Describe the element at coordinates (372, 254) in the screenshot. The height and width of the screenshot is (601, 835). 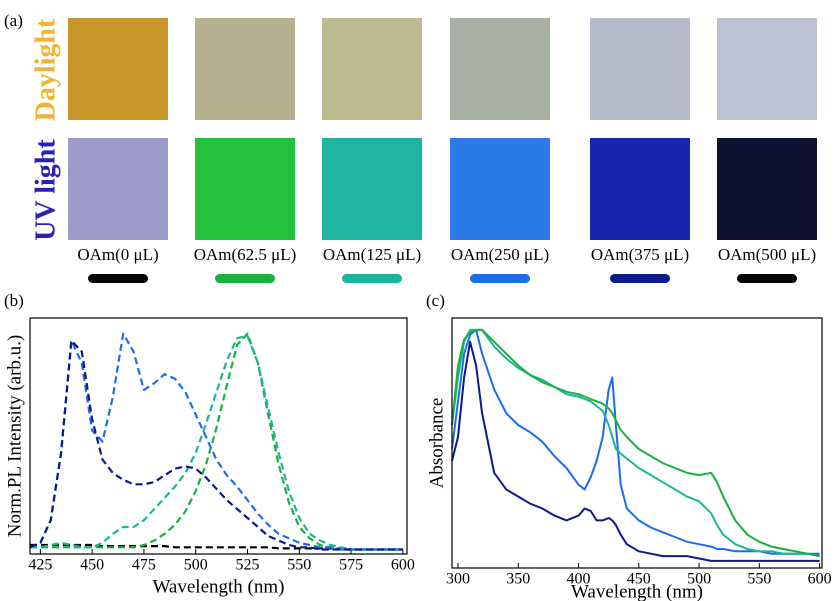
I see `sample-label: OAm(125 μL)` at that location.